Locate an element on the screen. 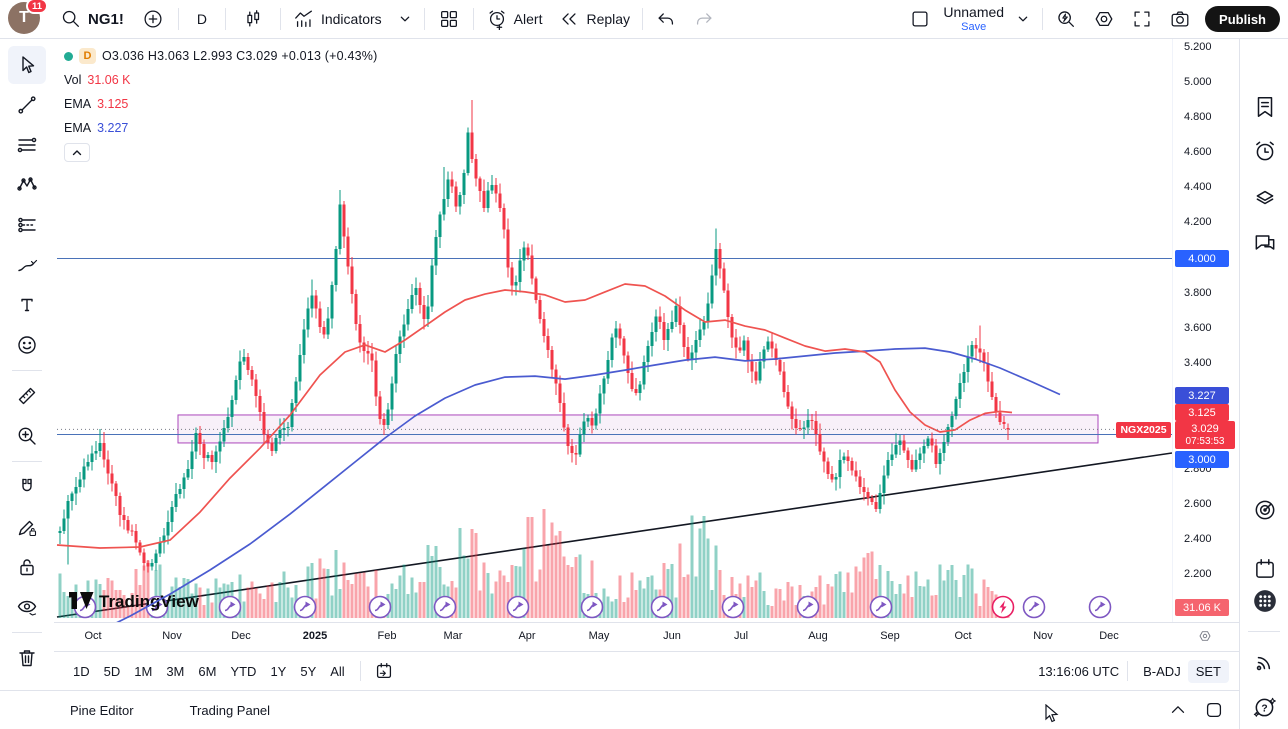  layout-menu-button is located at coordinates (1023, 19).